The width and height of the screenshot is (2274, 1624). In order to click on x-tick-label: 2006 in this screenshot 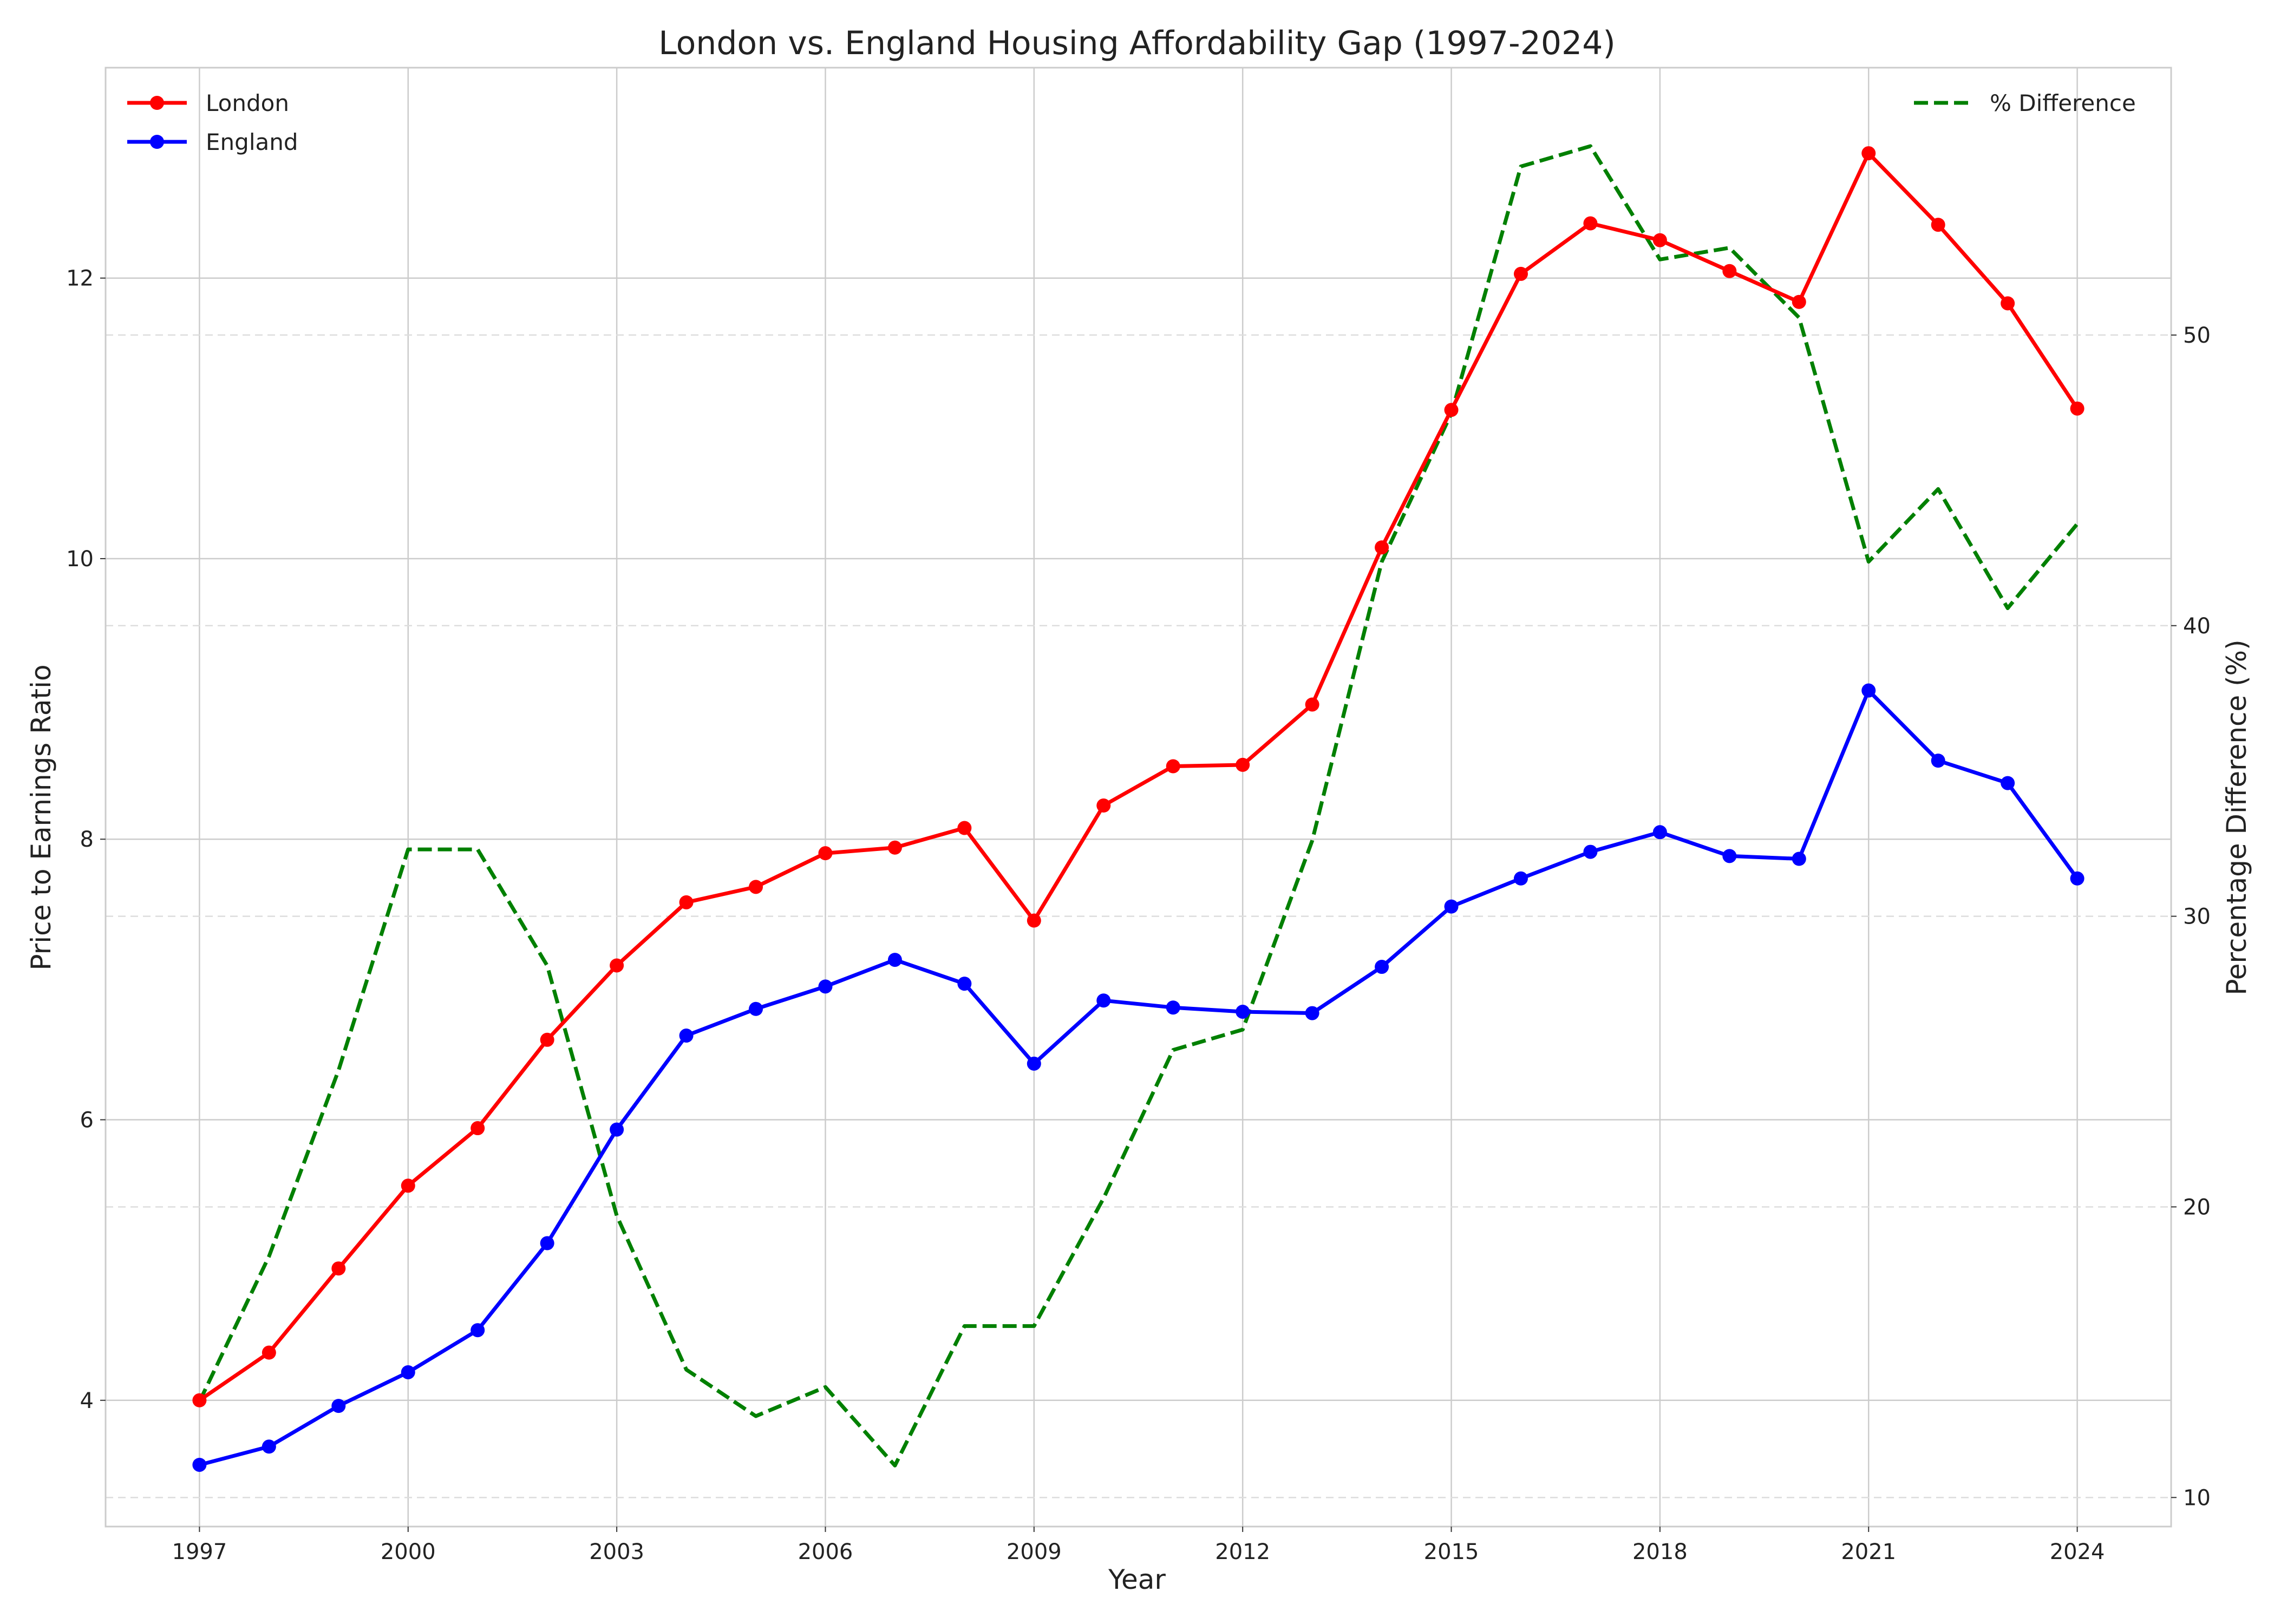, I will do `click(826, 1552)`.